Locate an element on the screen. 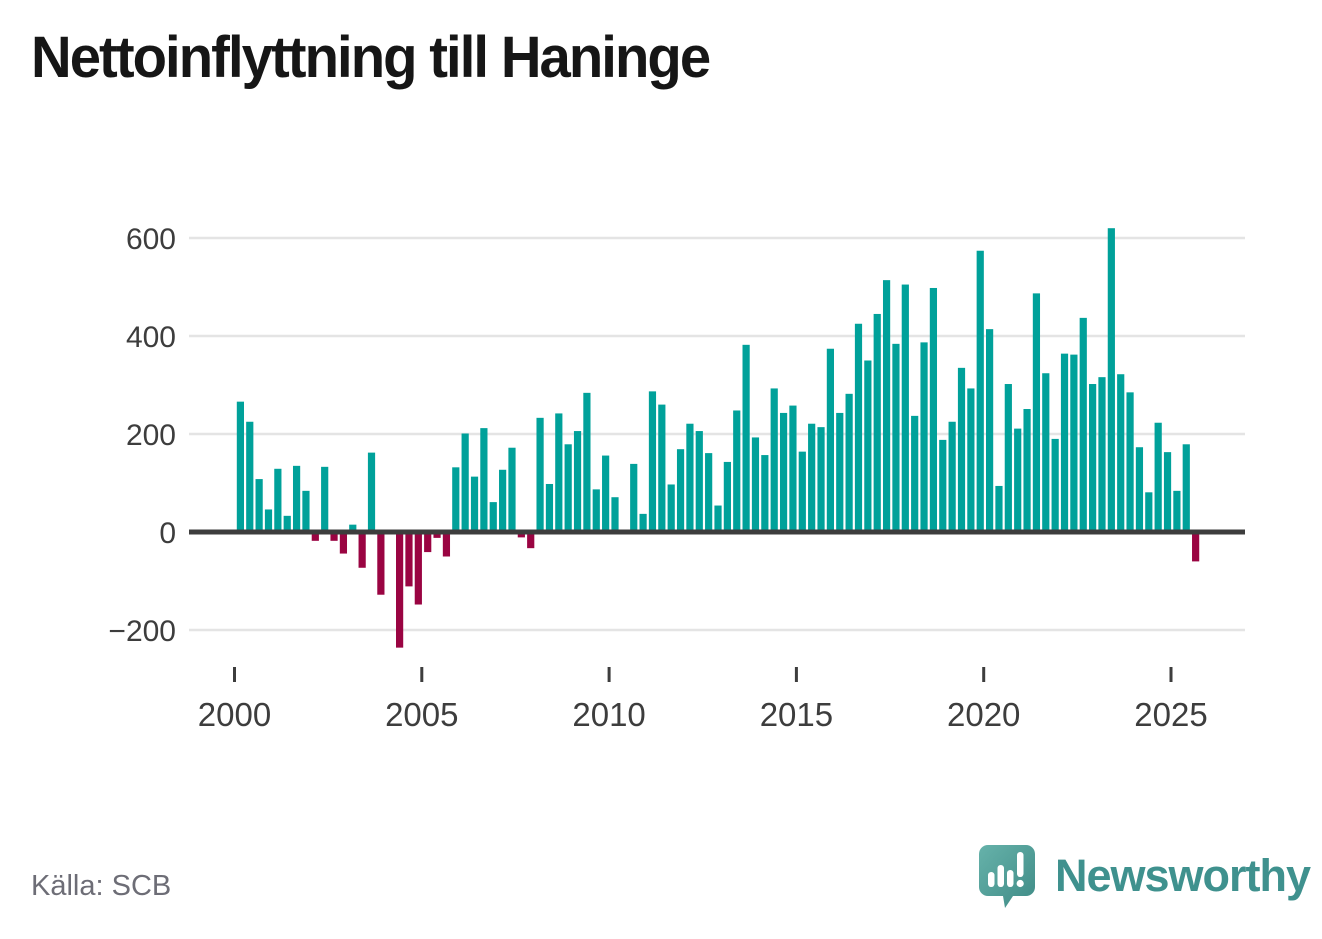 Image resolution: width=1322 pixels, height=939 pixels. bar-2024K1 is located at coordinates (1139, 489).